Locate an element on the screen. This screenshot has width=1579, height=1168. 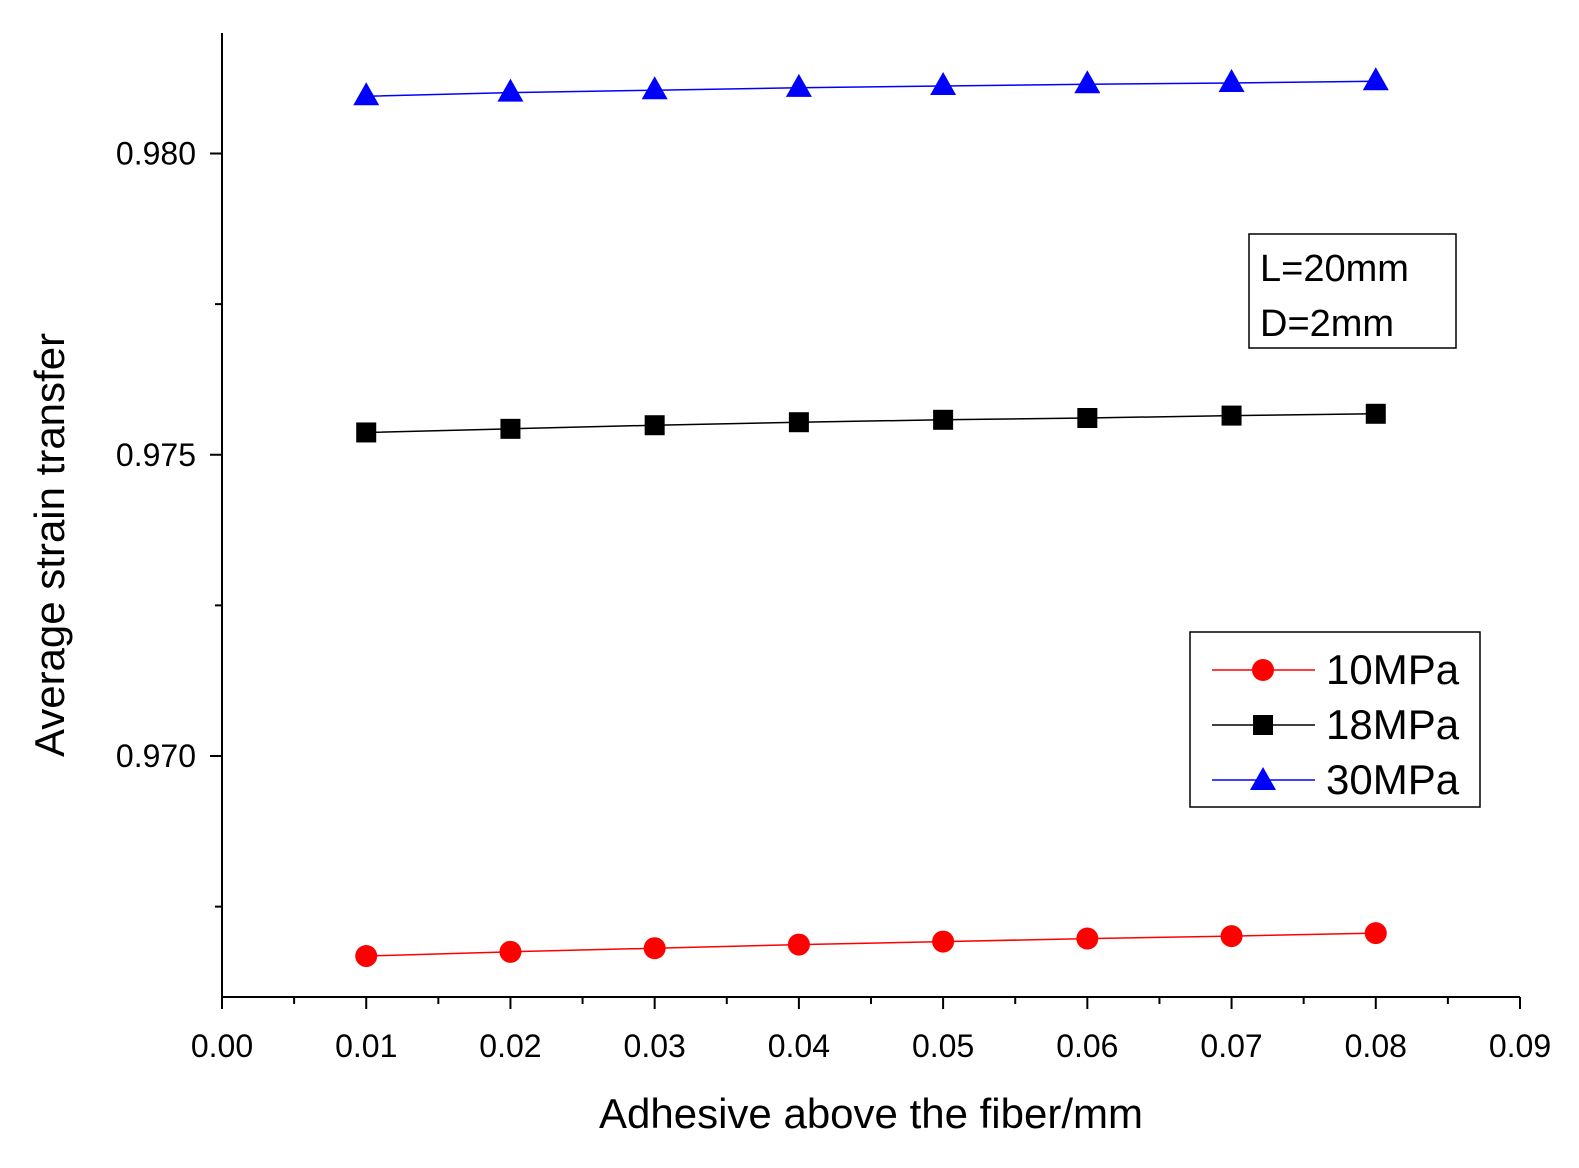
annotation-line-2: D=2mm is located at coordinates (1327, 324).